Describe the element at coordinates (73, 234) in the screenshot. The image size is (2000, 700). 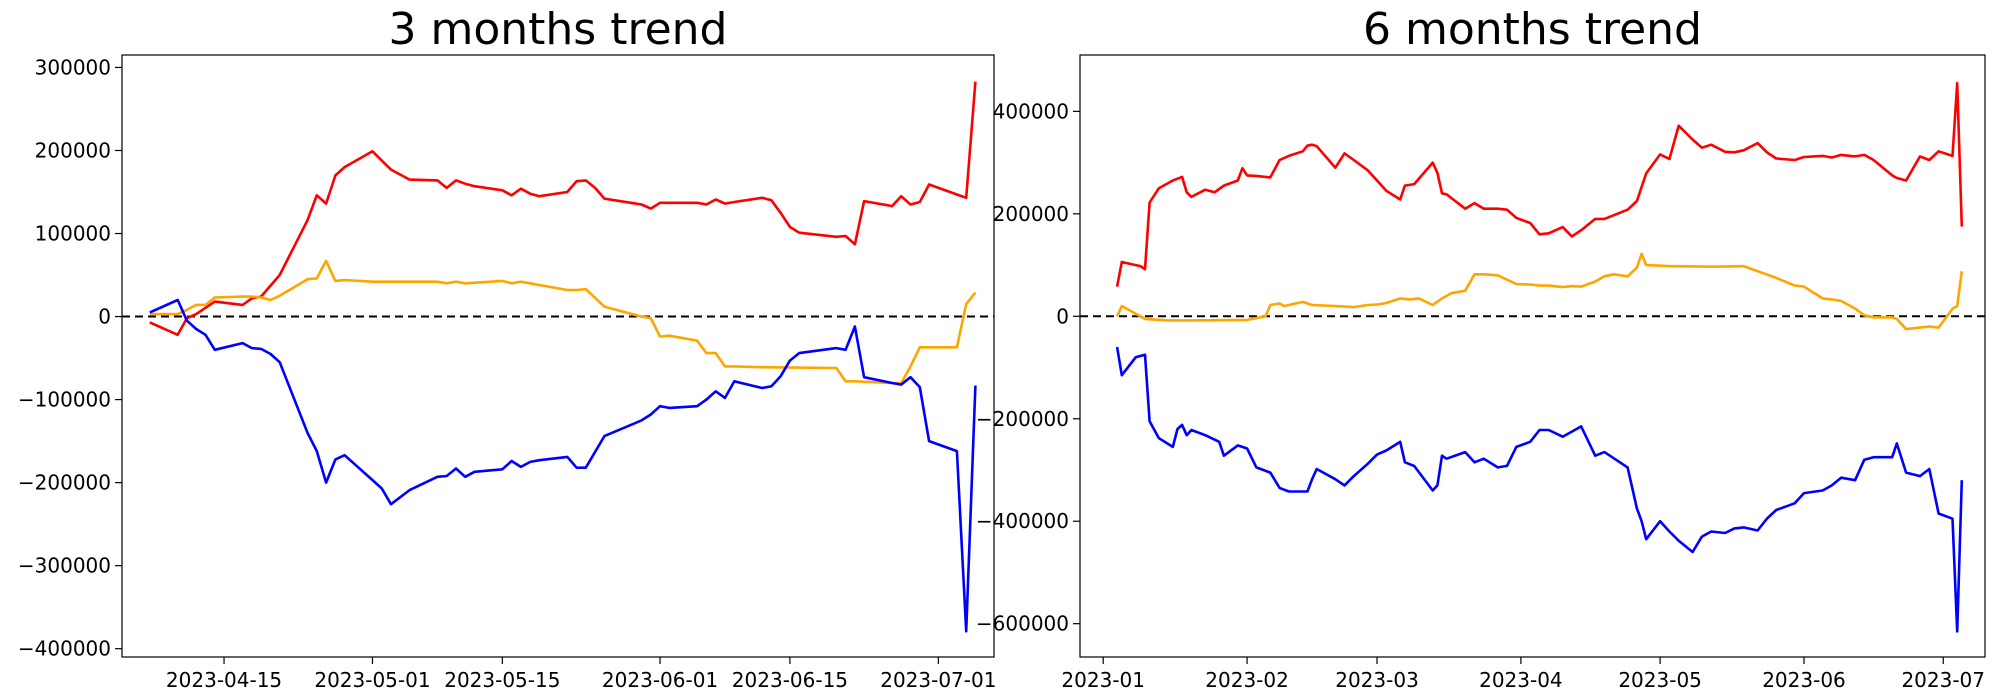
I see `y-tick-label: 100000` at that location.